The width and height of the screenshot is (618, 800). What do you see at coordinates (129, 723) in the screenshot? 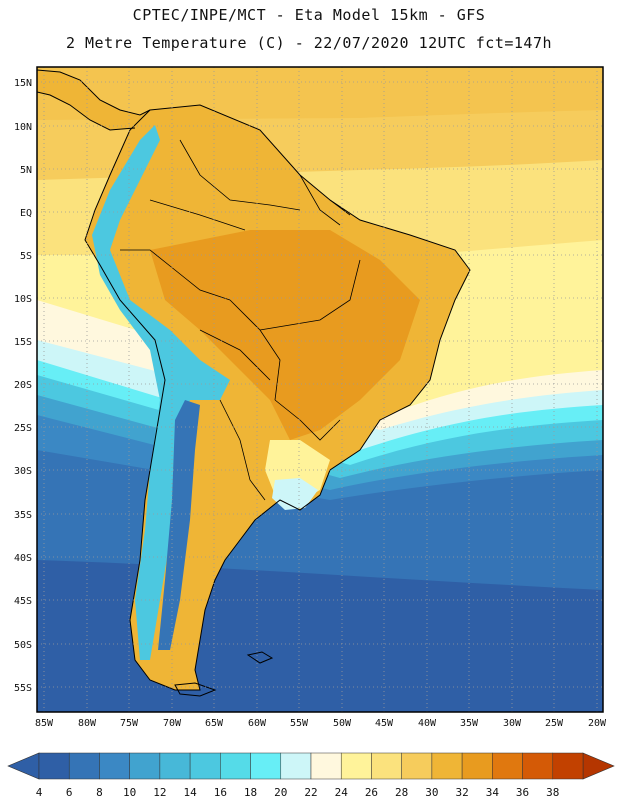
I see `lon-label: 75W` at bounding box center [129, 723].